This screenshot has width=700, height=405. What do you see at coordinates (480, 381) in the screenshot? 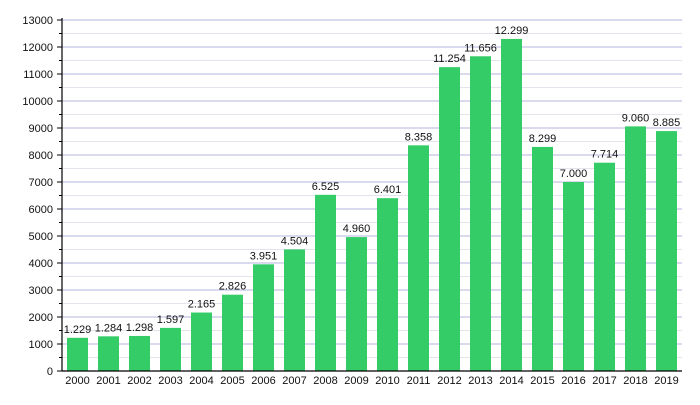
I see `x-tick-label: 2013` at bounding box center [480, 381].